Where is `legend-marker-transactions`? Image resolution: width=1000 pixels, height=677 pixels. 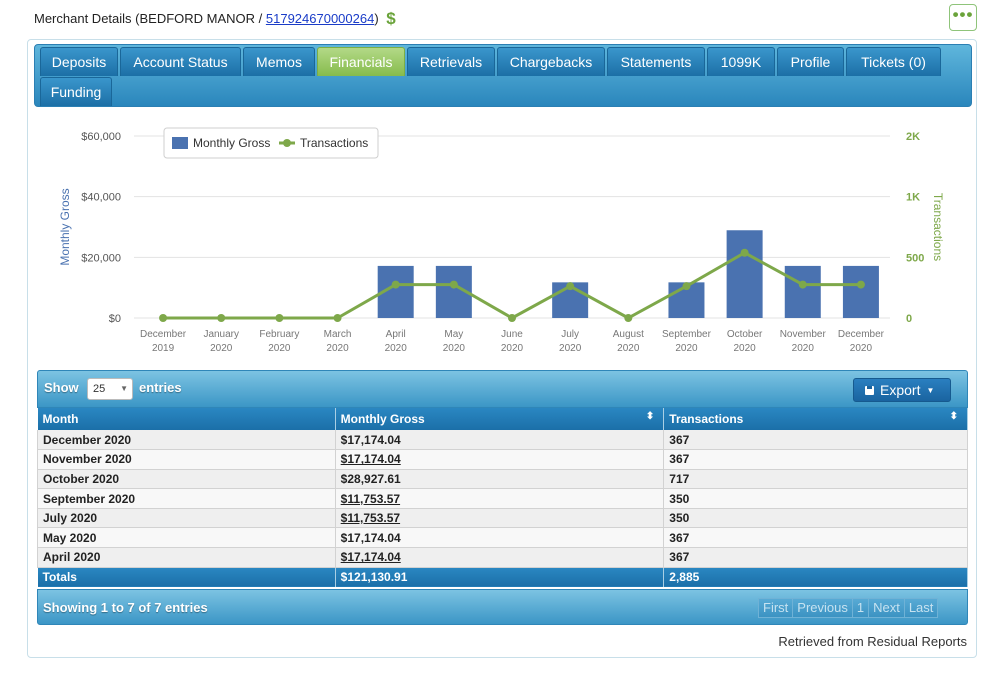
legend-marker-transactions is located at coordinates (287, 143).